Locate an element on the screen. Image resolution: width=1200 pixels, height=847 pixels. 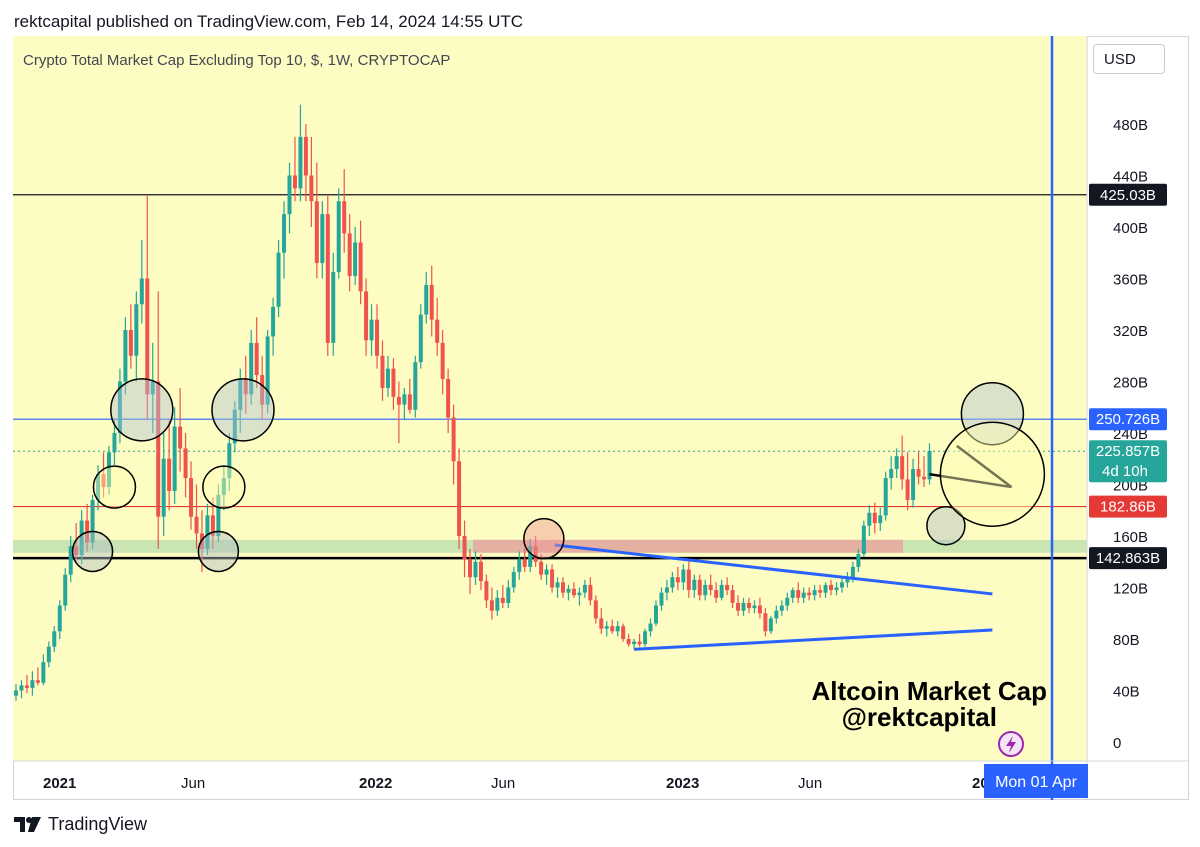
svg-text: 225.857B is located at coordinates (1128, 451).